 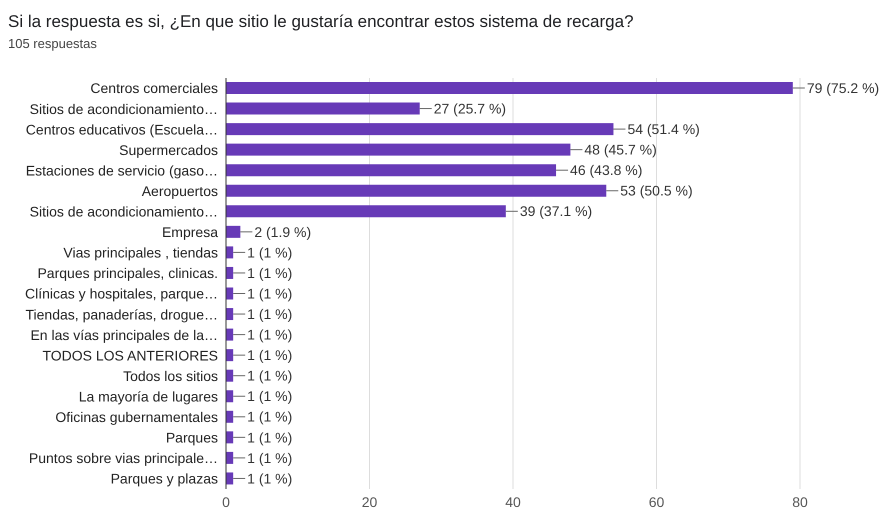 What do you see at coordinates (130, 355) in the screenshot?
I see `y-tick-label: TODOS LOS ANTERIORES` at bounding box center [130, 355].